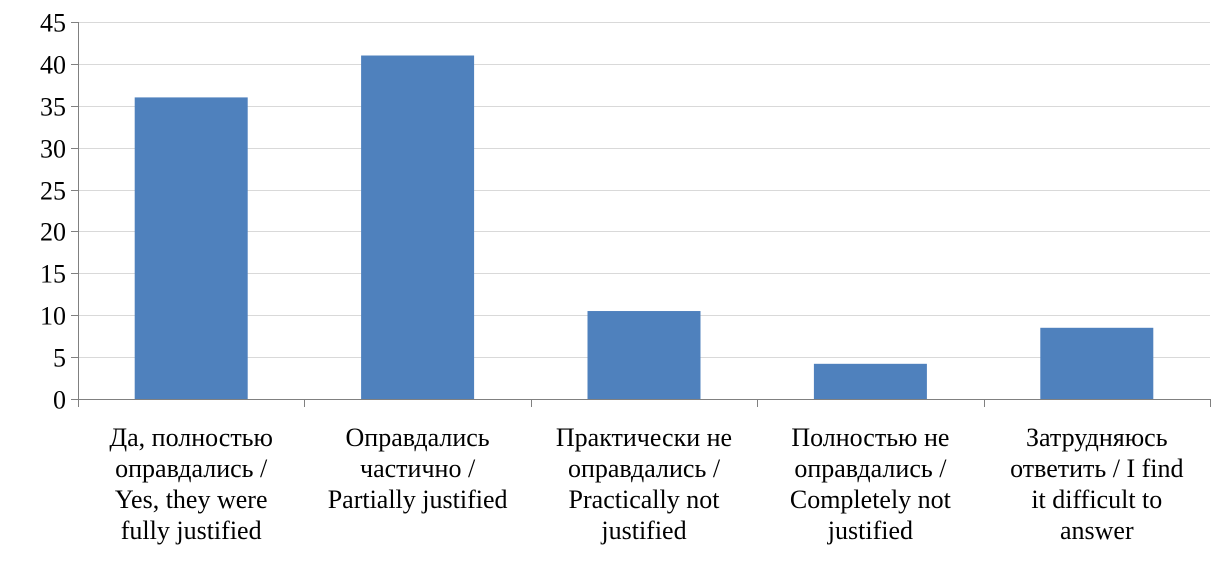 Image resolution: width=1222 pixels, height=574 pixels. What do you see at coordinates (59, 400) in the screenshot?
I see `y-tick-label: 0` at bounding box center [59, 400].